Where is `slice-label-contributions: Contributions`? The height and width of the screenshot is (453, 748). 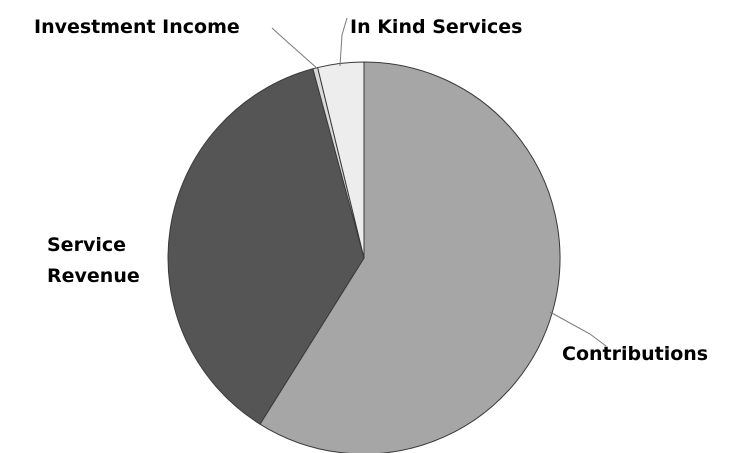
slice-label-contributions: Contributions is located at coordinates (635, 354).